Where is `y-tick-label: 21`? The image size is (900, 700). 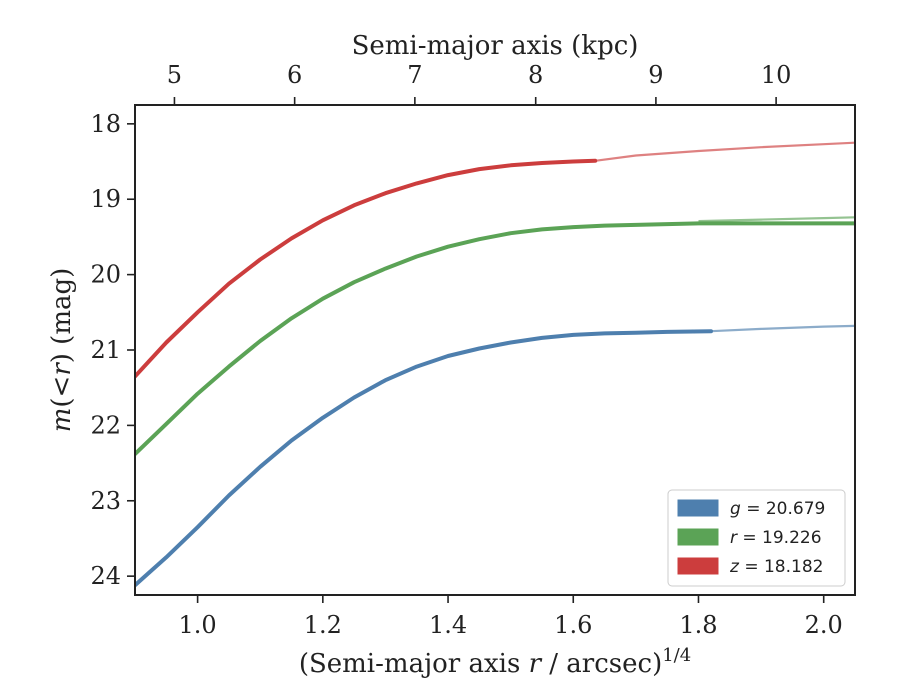
y-tick-label: 21 is located at coordinates (105, 350).